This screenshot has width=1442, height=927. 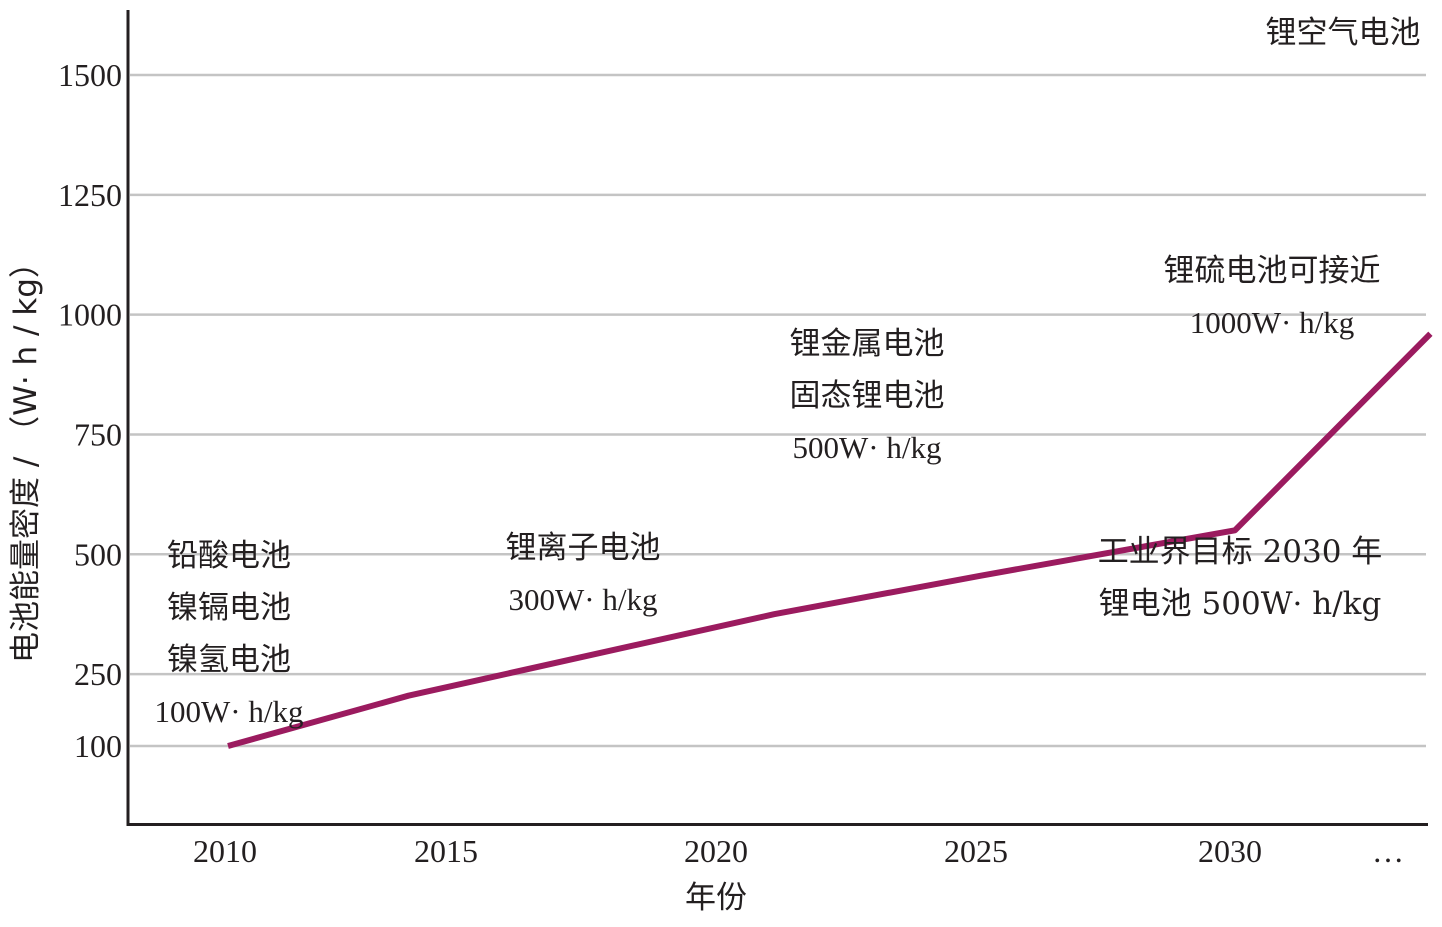 What do you see at coordinates (229, 608) in the screenshot?
I see `annotation-line: 镍镉电池` at bounding box center [229, 608].